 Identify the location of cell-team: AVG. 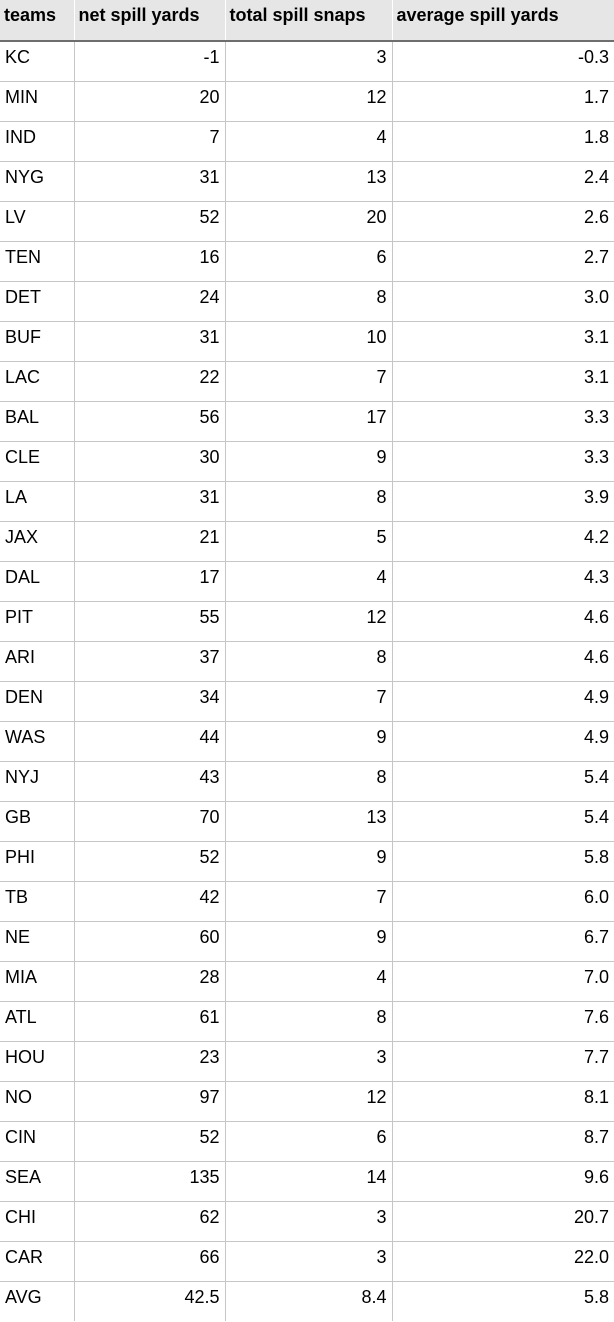
(37, 1301).